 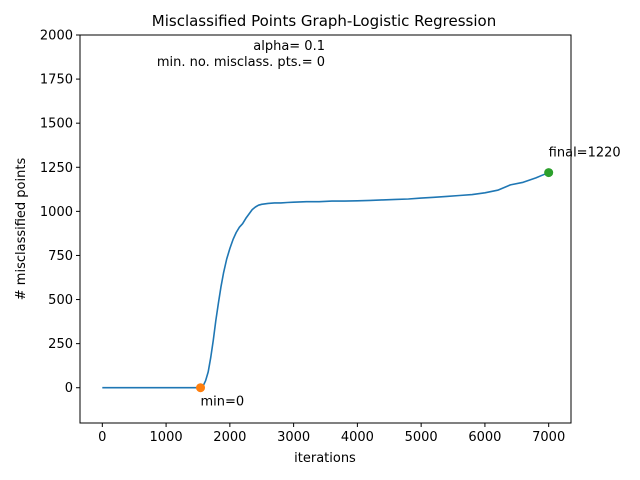 I want to click on x-axis-label: iterations, so click(x=325, y=458).